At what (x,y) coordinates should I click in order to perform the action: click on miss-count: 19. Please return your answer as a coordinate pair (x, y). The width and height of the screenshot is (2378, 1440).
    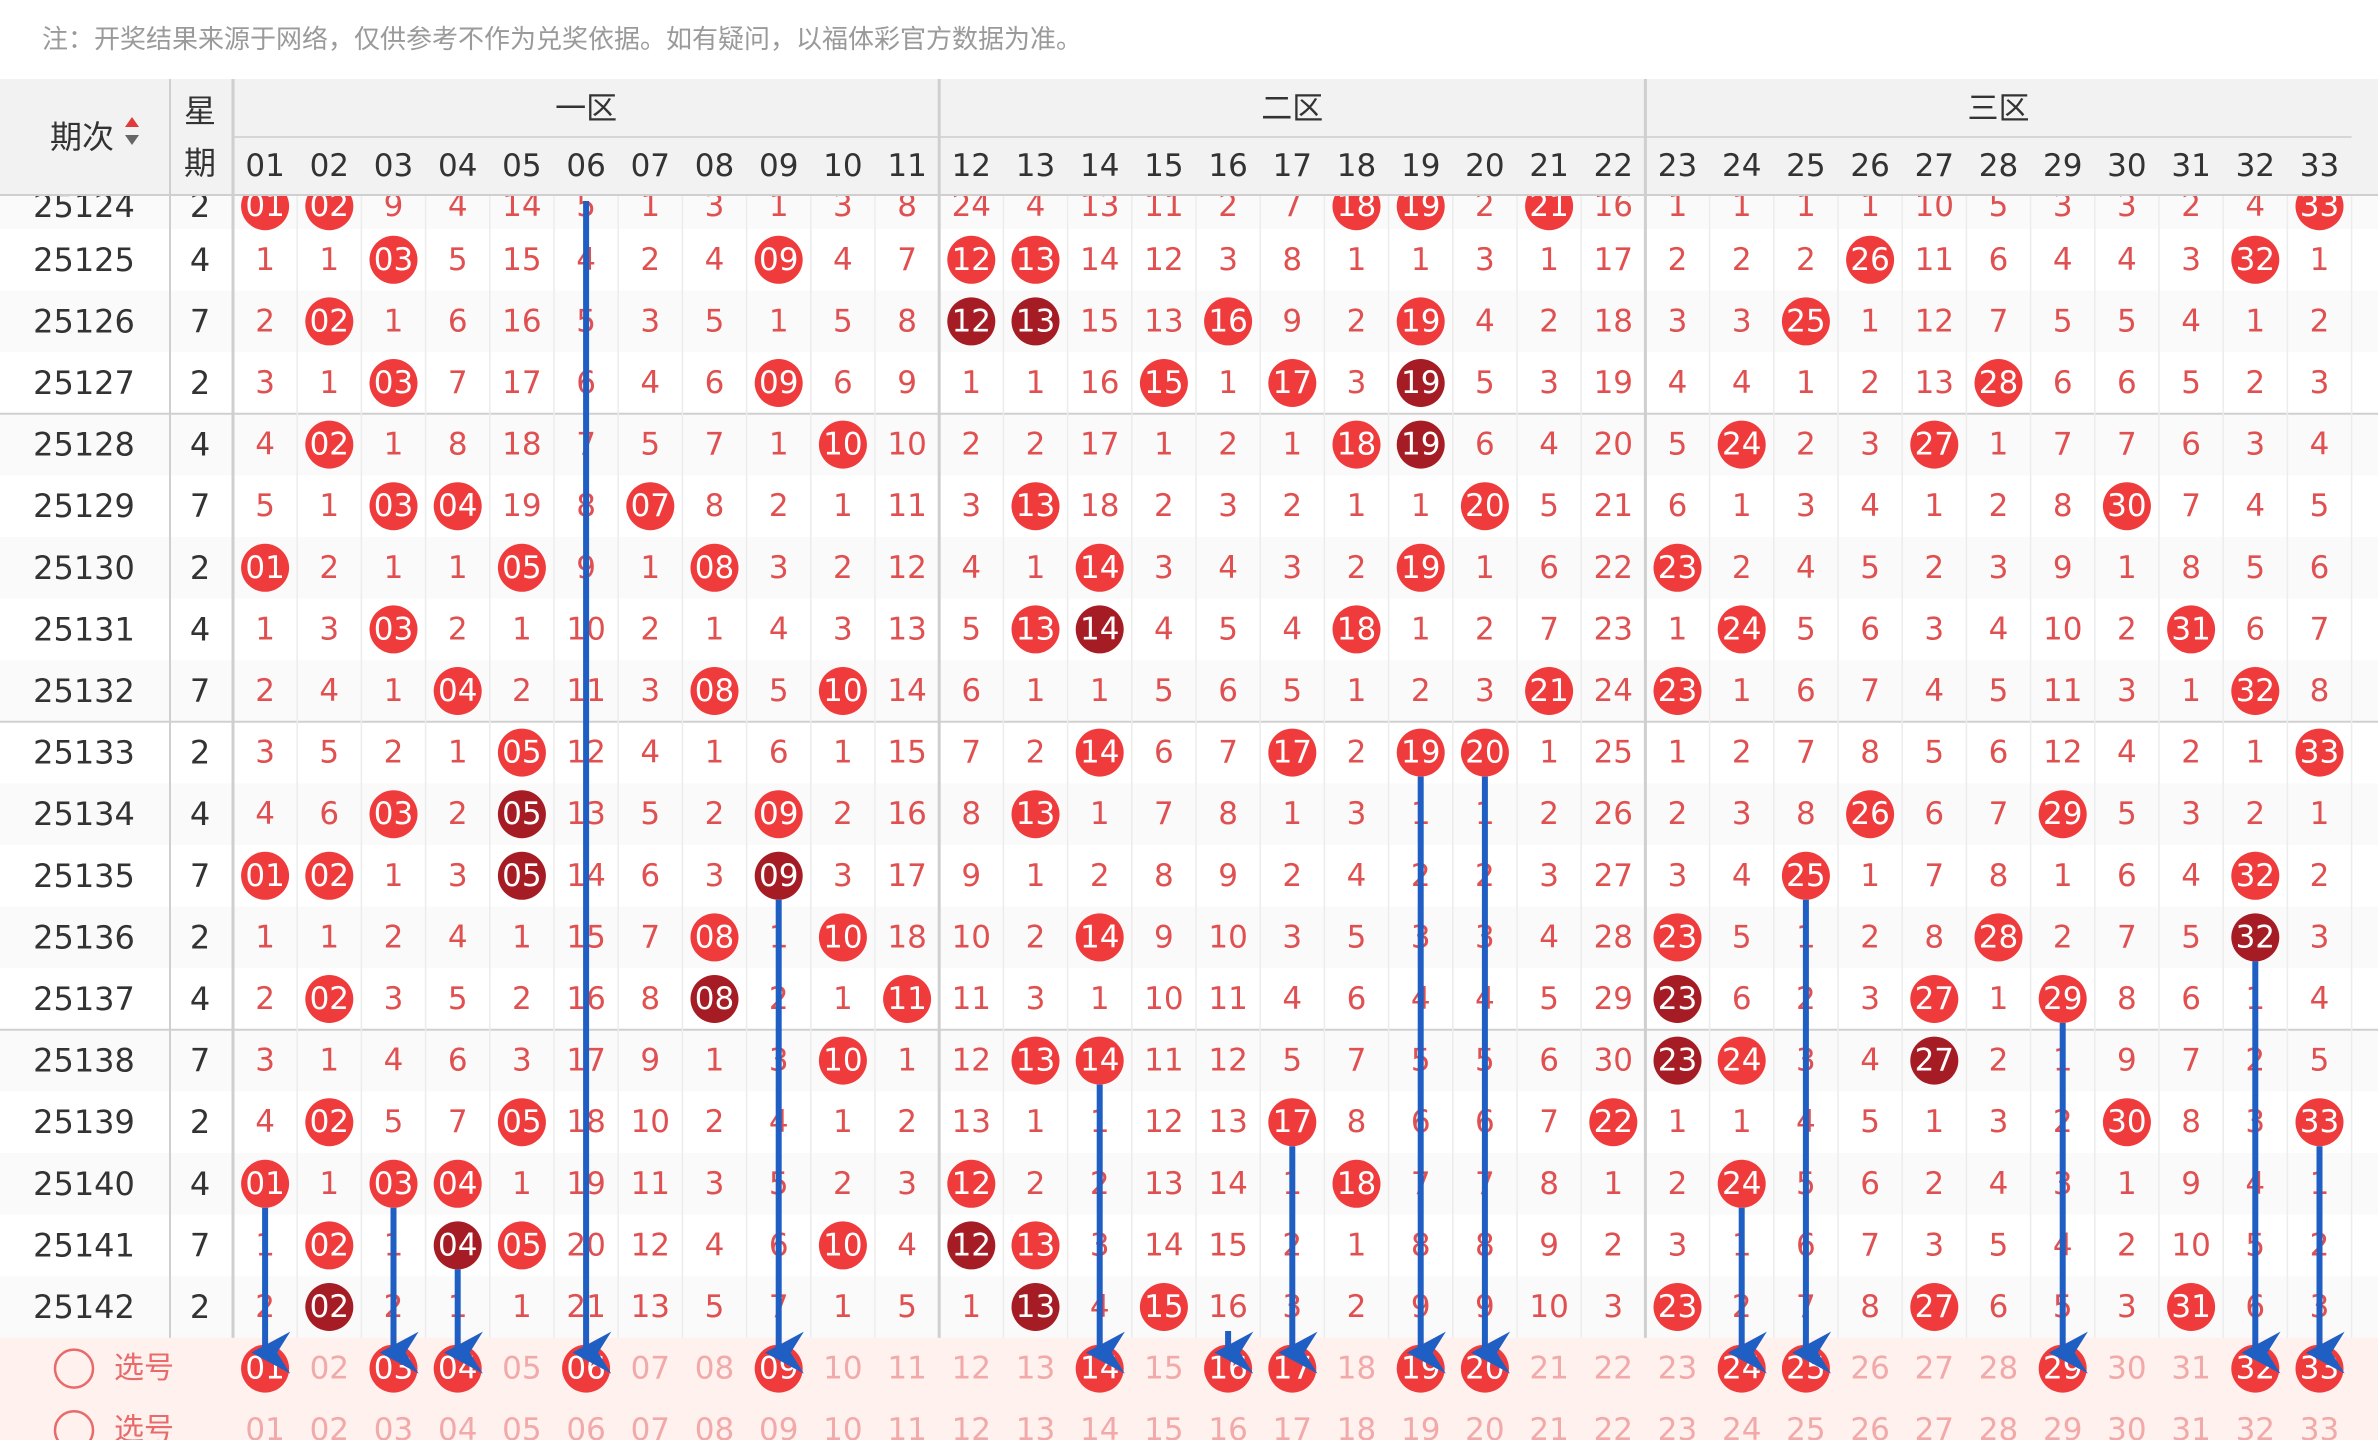
    Looking at the image, I should click on (1613, 383).